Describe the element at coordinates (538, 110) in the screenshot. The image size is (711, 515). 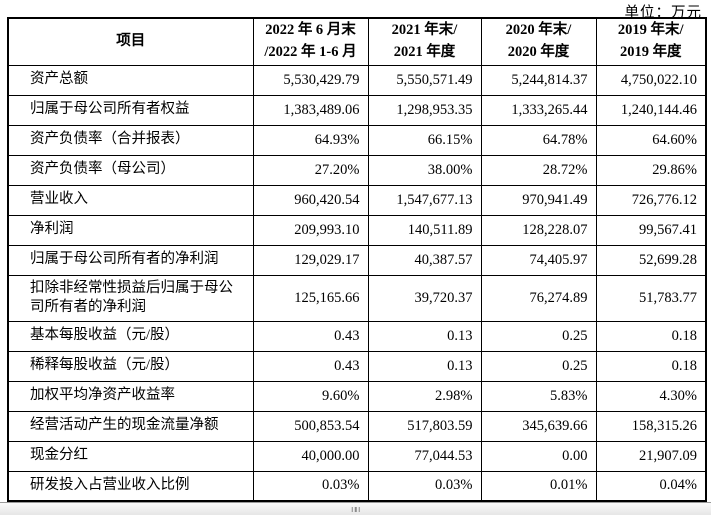
I see `value-cell: 1,333,265.44` at that location.